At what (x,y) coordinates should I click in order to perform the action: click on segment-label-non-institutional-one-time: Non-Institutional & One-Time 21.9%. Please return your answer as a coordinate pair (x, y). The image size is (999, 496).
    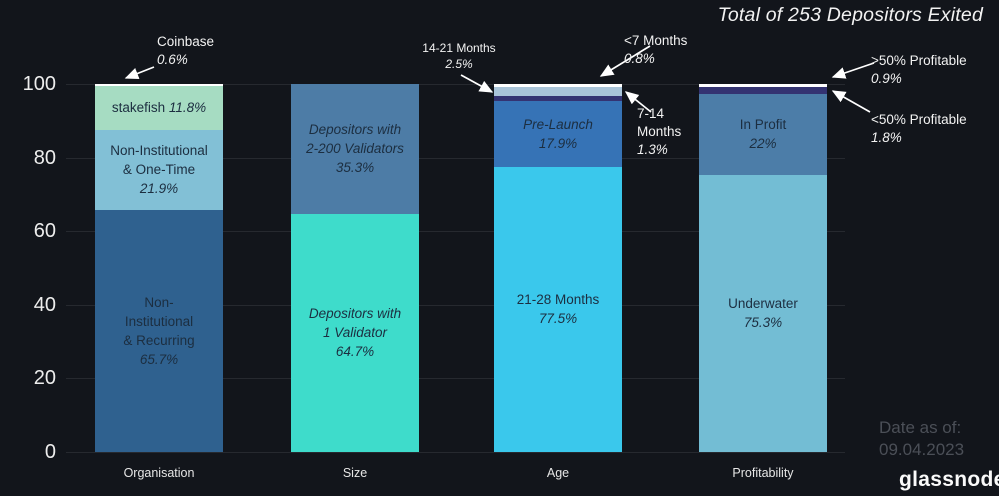
    Looking at the image, I should click on (159, 170).